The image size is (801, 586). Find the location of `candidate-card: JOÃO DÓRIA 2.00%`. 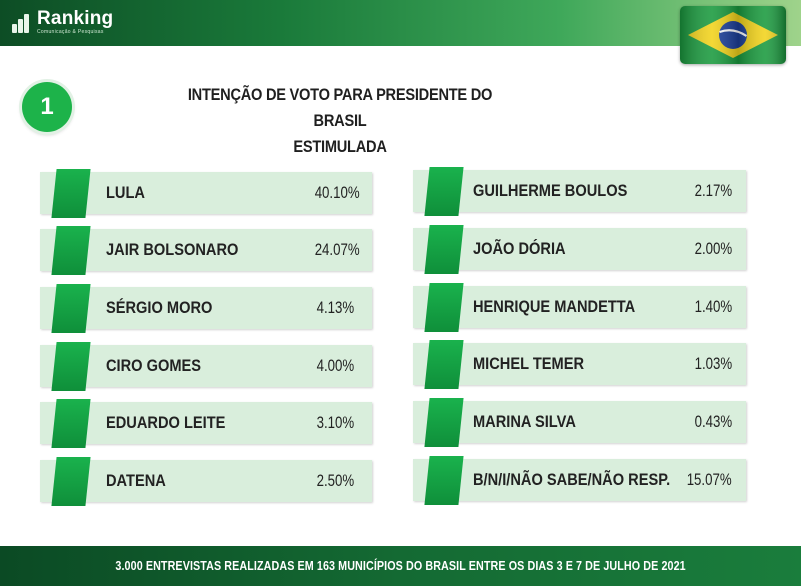

candidate-card: JOÃO DÓRIA 2.00% is located at coordinates (579, 249).